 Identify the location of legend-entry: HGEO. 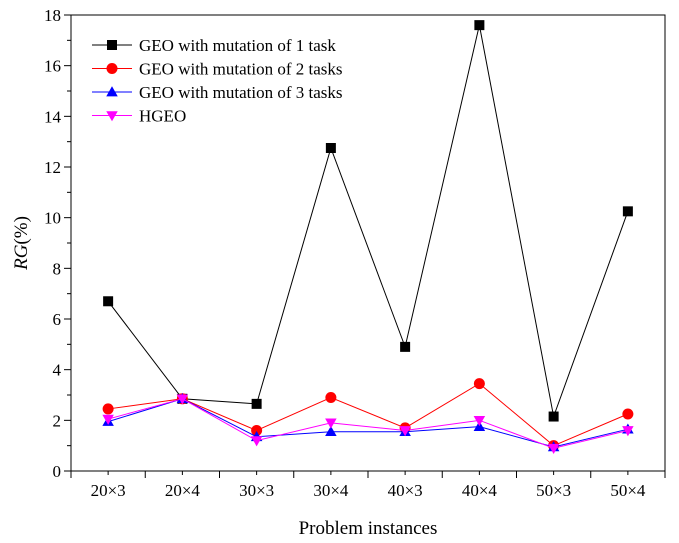
(139, 116).